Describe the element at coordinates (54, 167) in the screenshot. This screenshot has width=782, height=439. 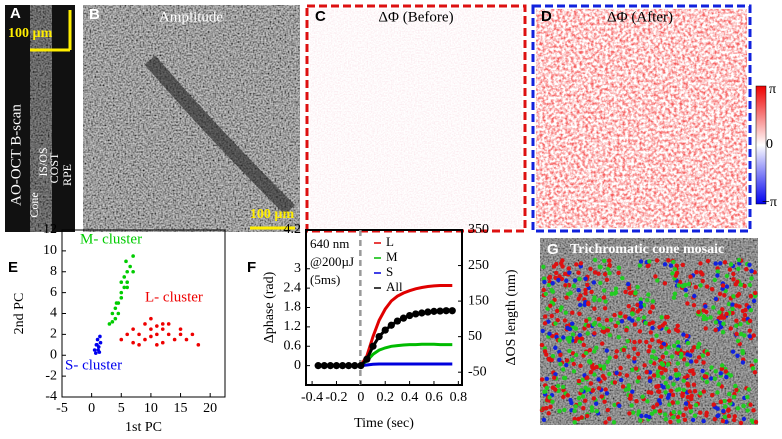
I see `layer-label: COST` at that location.